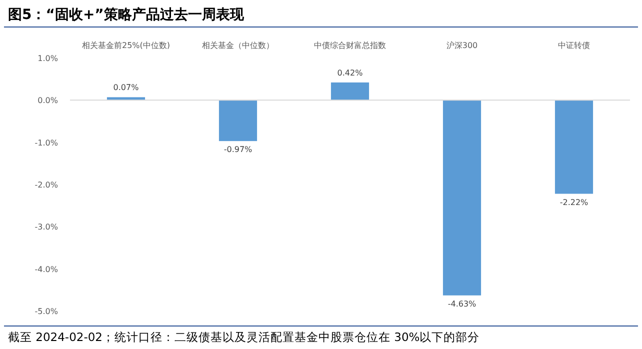 The width and height of the screenshot is (642, 349). What do you see at coordinates (462, 303) in the screenshot?
I see `data-label: -4.63%` at bounding box center [462, 303].